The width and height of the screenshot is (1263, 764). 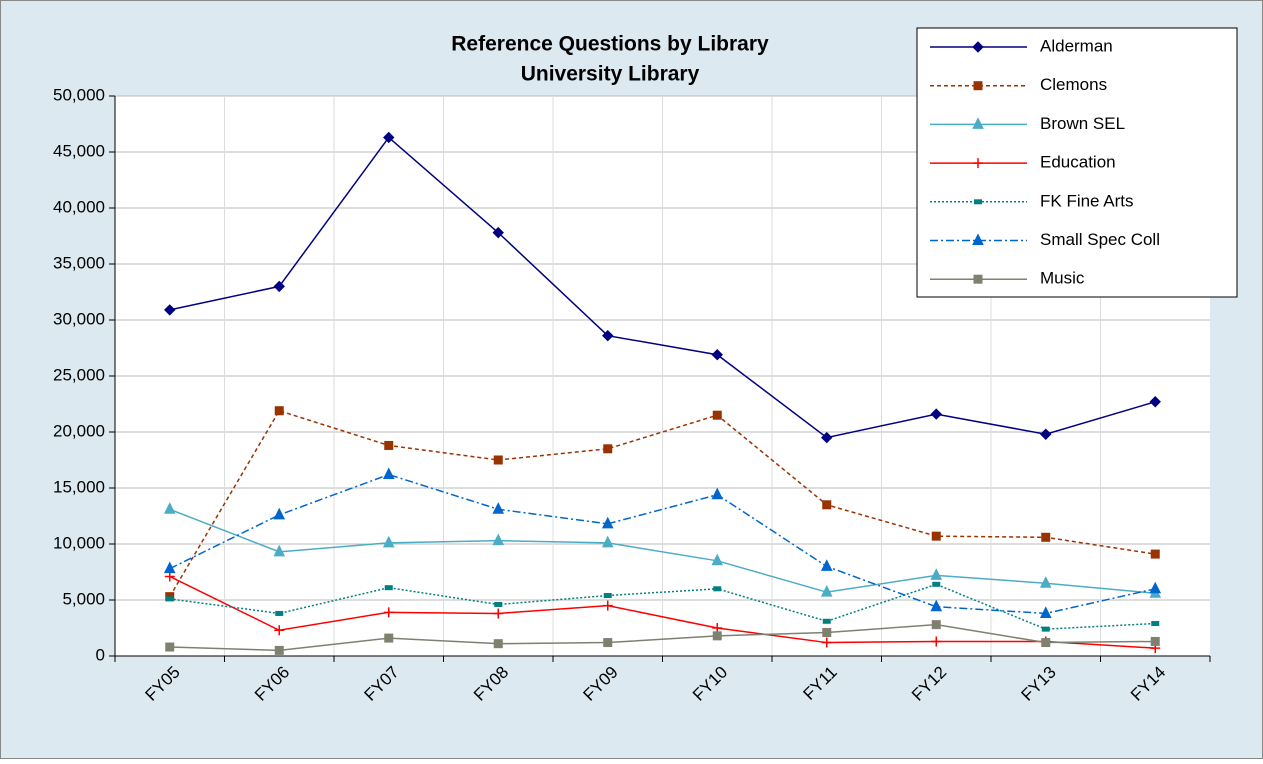 I want to click on y-tick-label: 10,000, so click(x=79, y=542).